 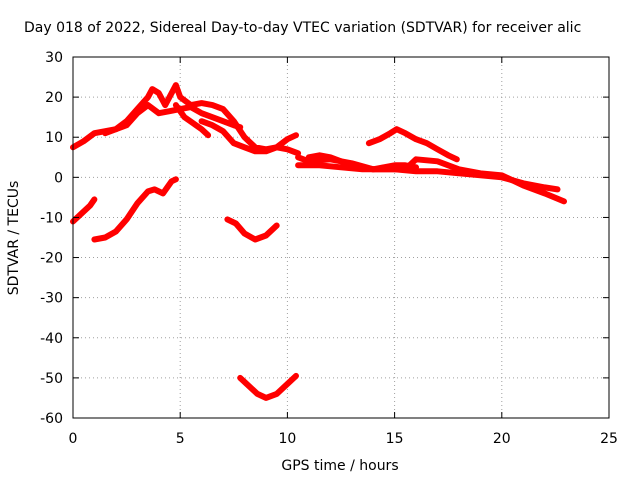 What do you see at coordinates (609, 439) in the screenshot?
I see `x-tick-label: 25` at bounding box center [609, 439].